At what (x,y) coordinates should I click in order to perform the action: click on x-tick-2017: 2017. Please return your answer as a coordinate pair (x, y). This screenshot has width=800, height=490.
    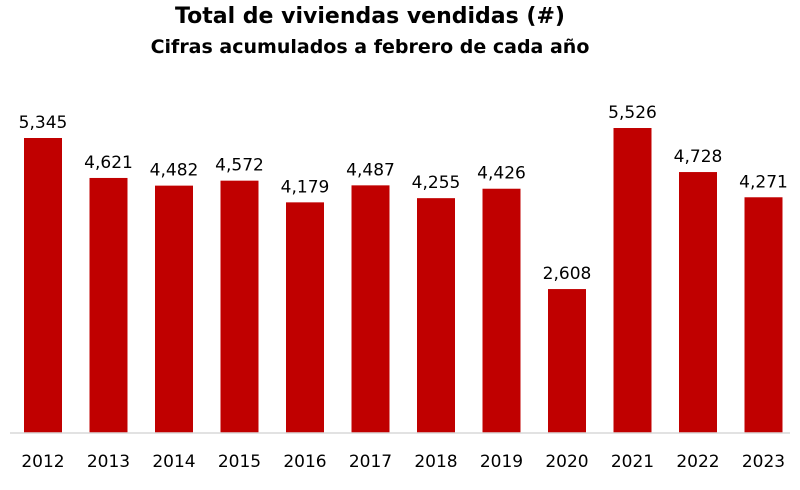
    Looking at the image, I should click on (370, 462).